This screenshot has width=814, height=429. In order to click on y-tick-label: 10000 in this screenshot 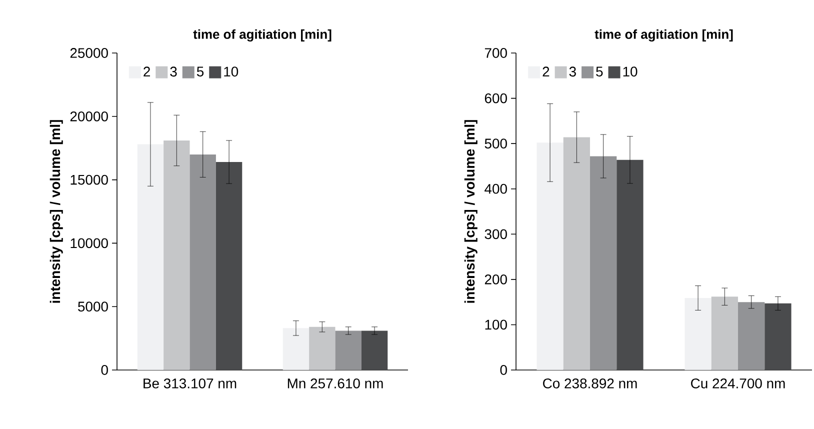, I will do `click(89, 243)`.